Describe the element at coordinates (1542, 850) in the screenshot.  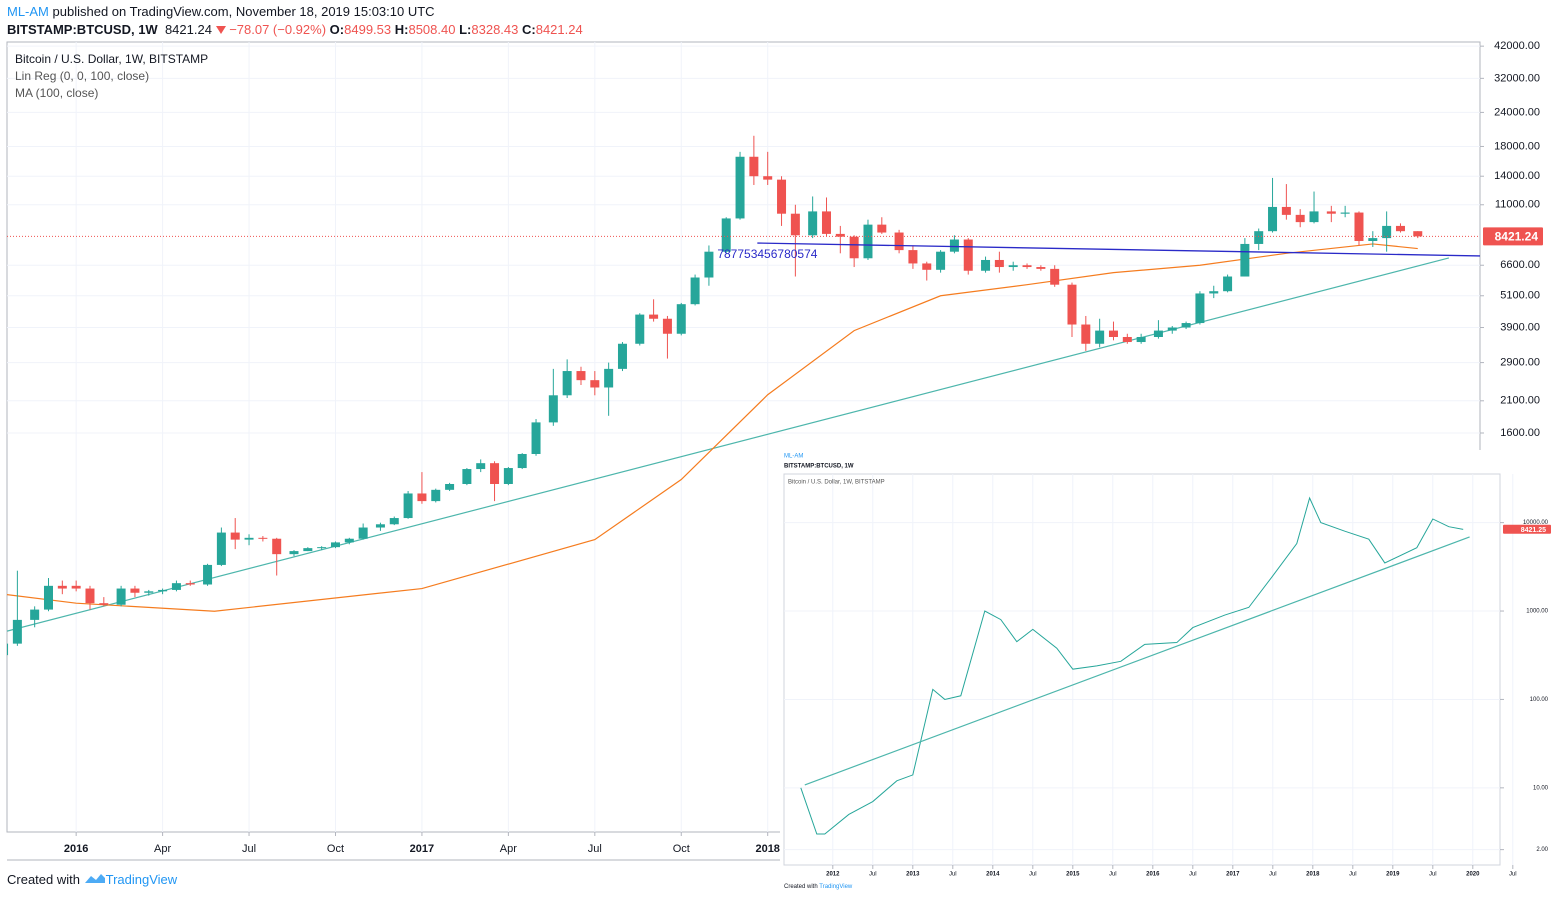
I see `y-tick-label: 2.00` at that location.